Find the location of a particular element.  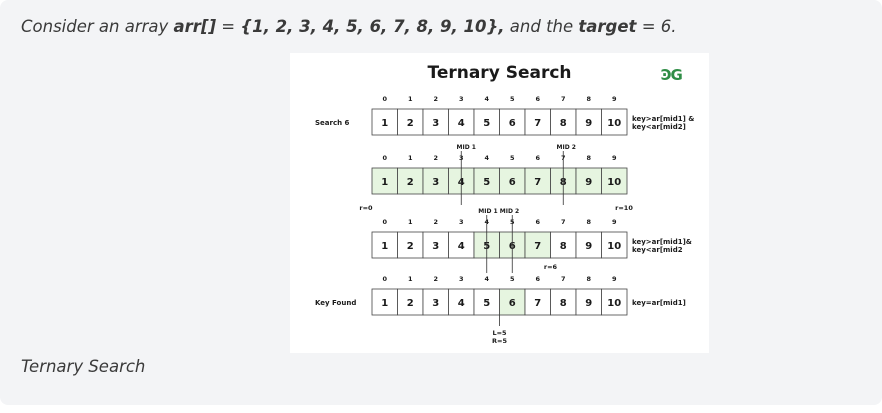

figure-caption: Ternary Search is located at coordinates (83, 366).